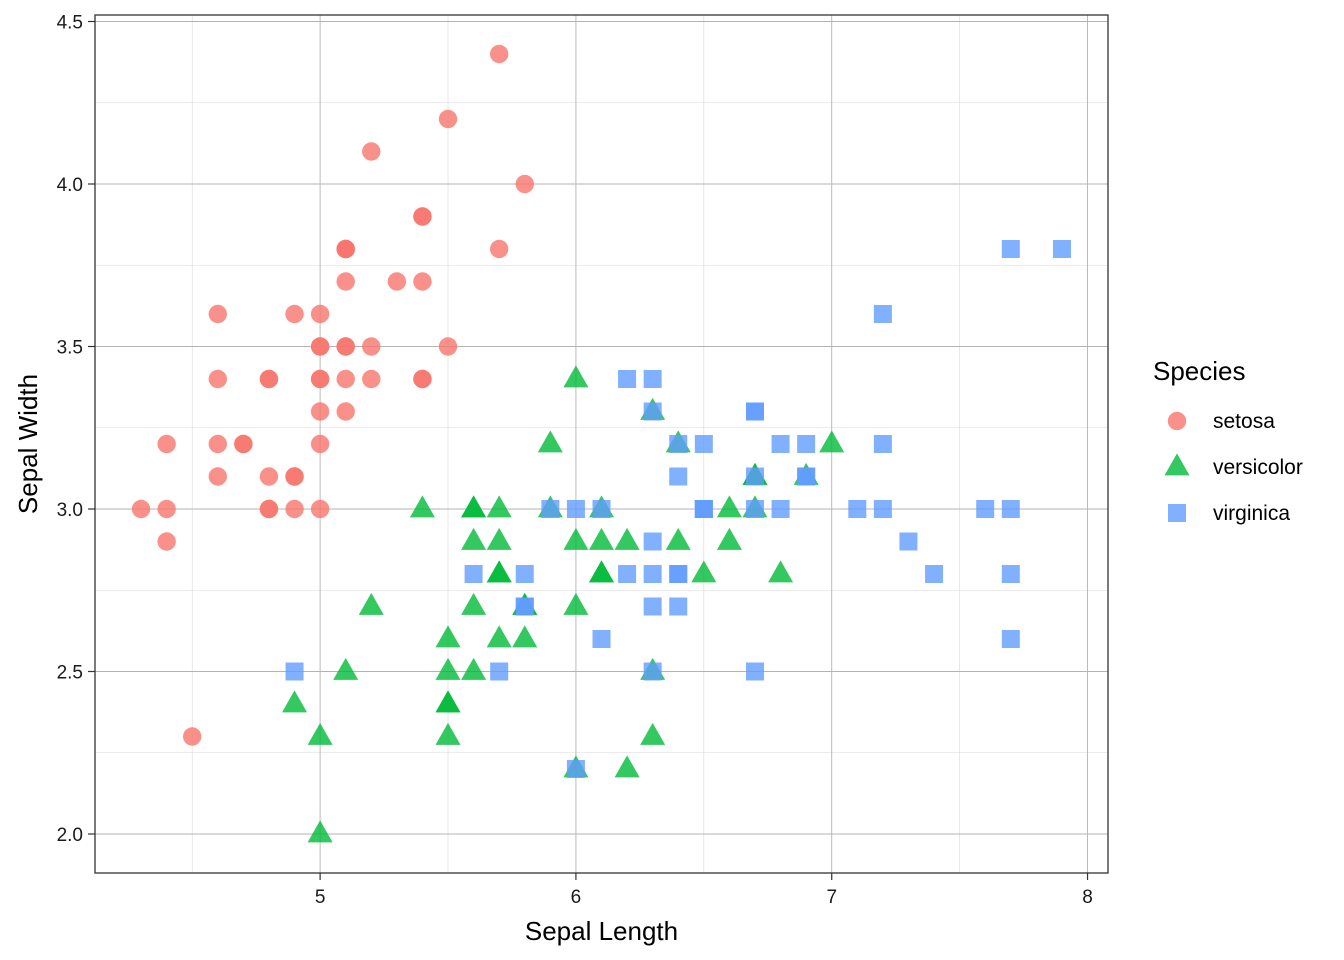  I want to click on x-tick-label: 5, so click(320, 897).